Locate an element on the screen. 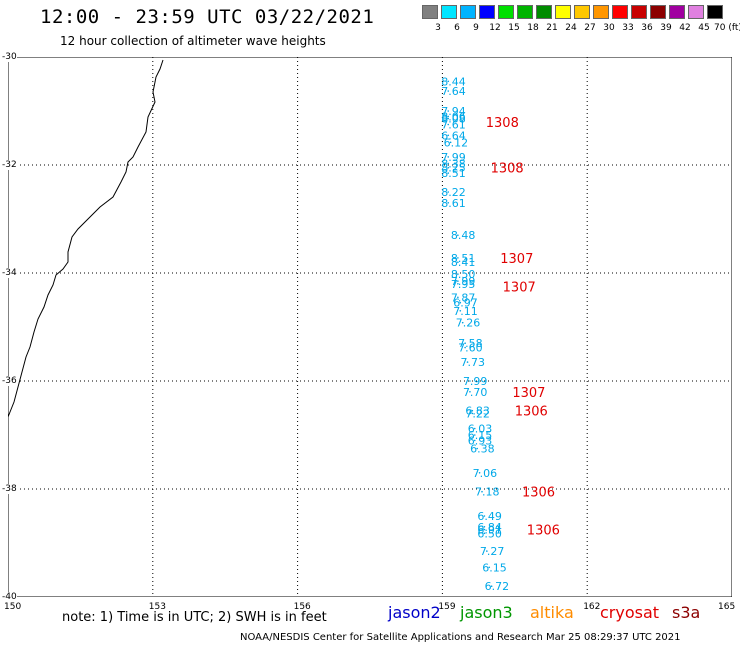 The height and width of the screenshot is (650, 740). wave-height-label: 7.95 is located at coordinates (463, 284).